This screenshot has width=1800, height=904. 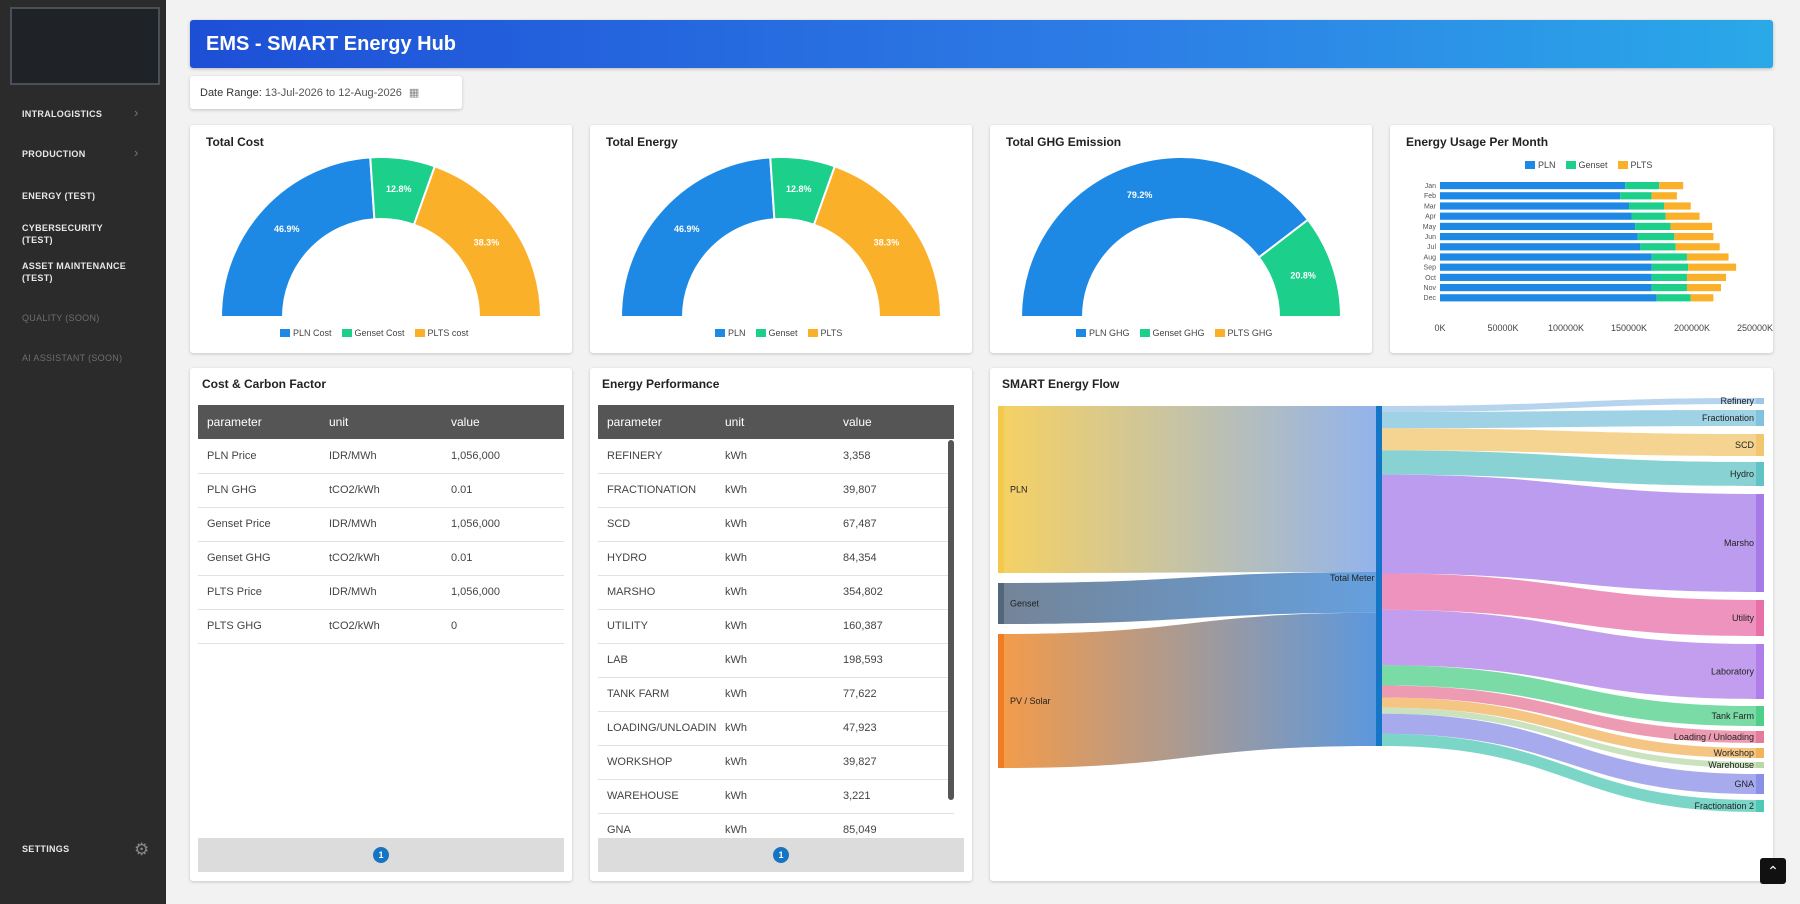 What do you see at coordinates (74, 272) in the screenshot?
I see `sidebar-item: ASSET MAINTENANCE (TEST)` at bounding box center [74, 272].